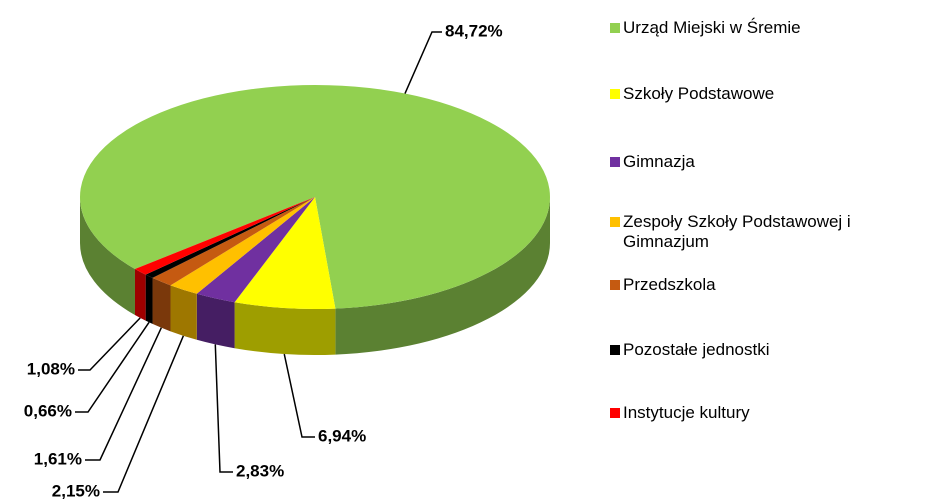 This screenshot has width=927, height=504. I want to click on legend-label: Przedszkola, so click(669, 284).